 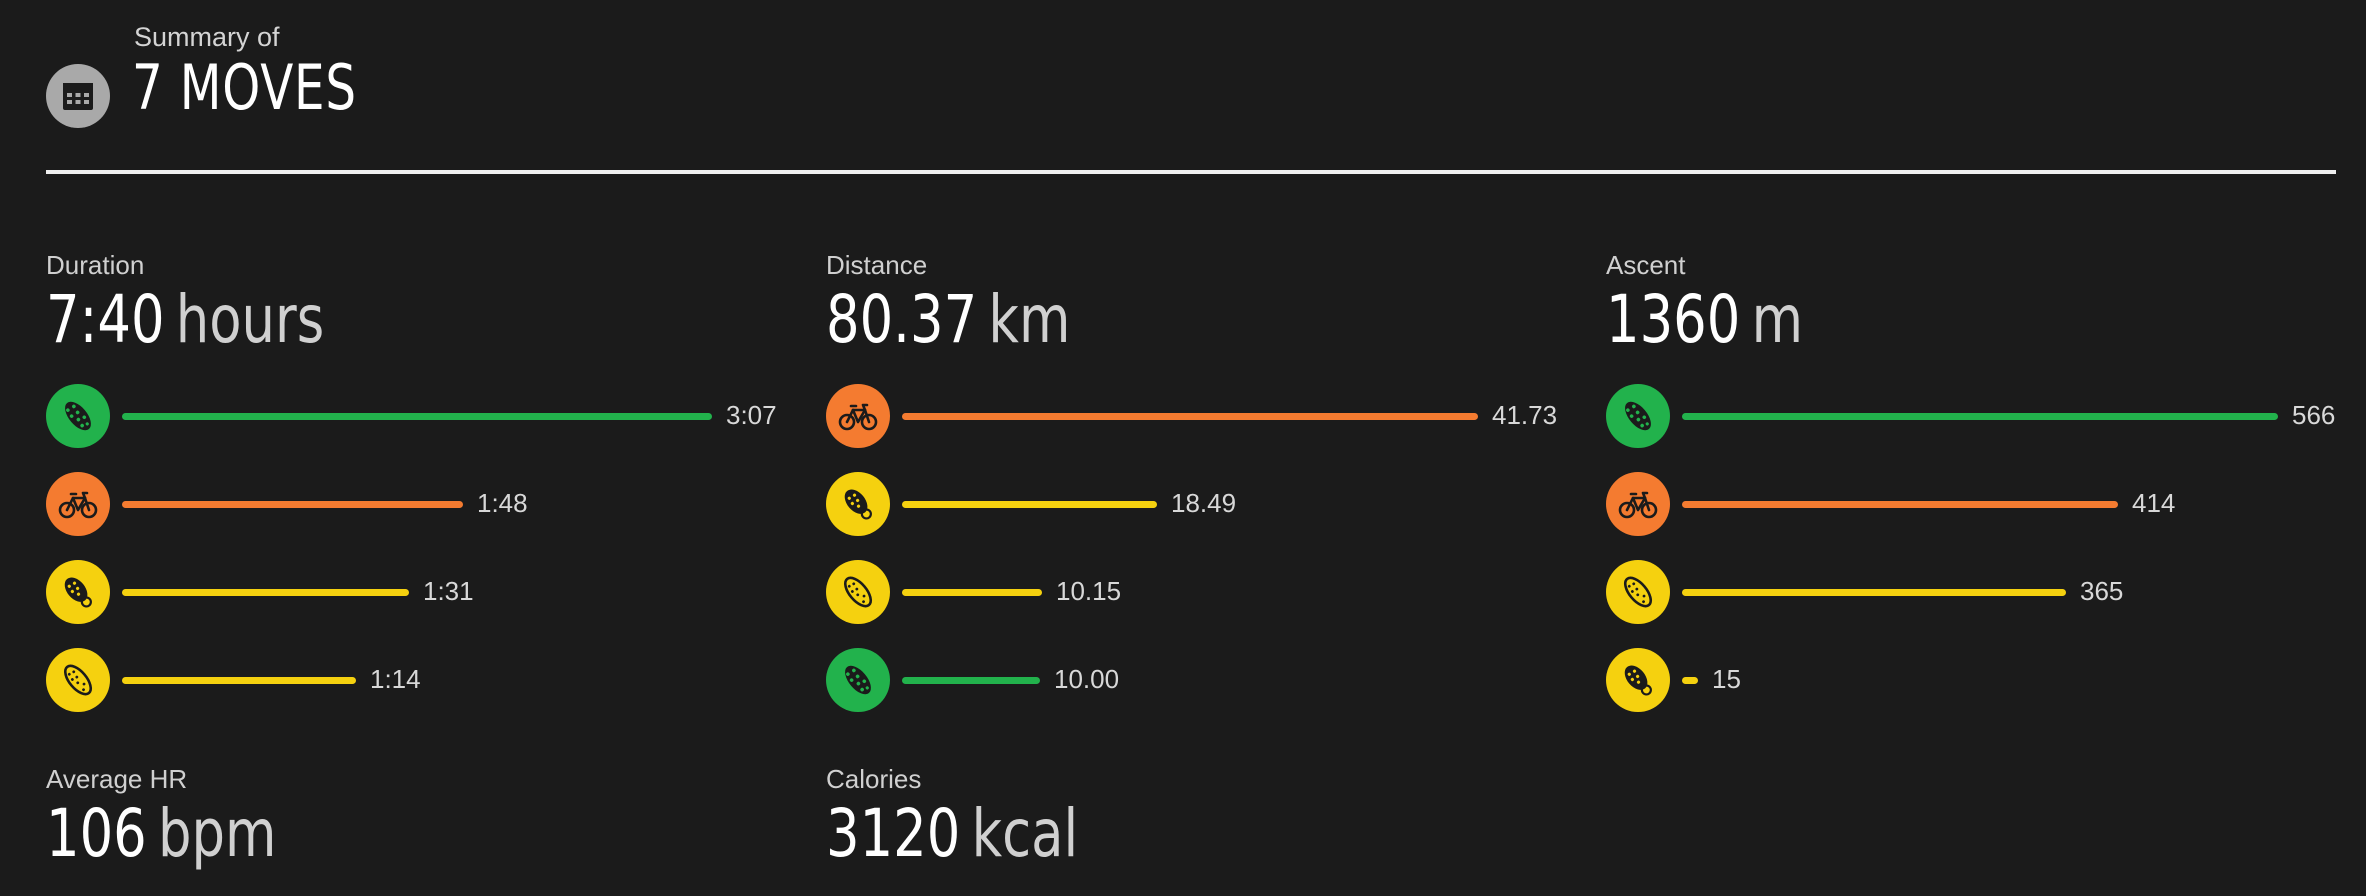 What do you see at coordinates (416, 604) in the screenshot?
I see `sport-row: 1:31` at bounding box center [416, 604].